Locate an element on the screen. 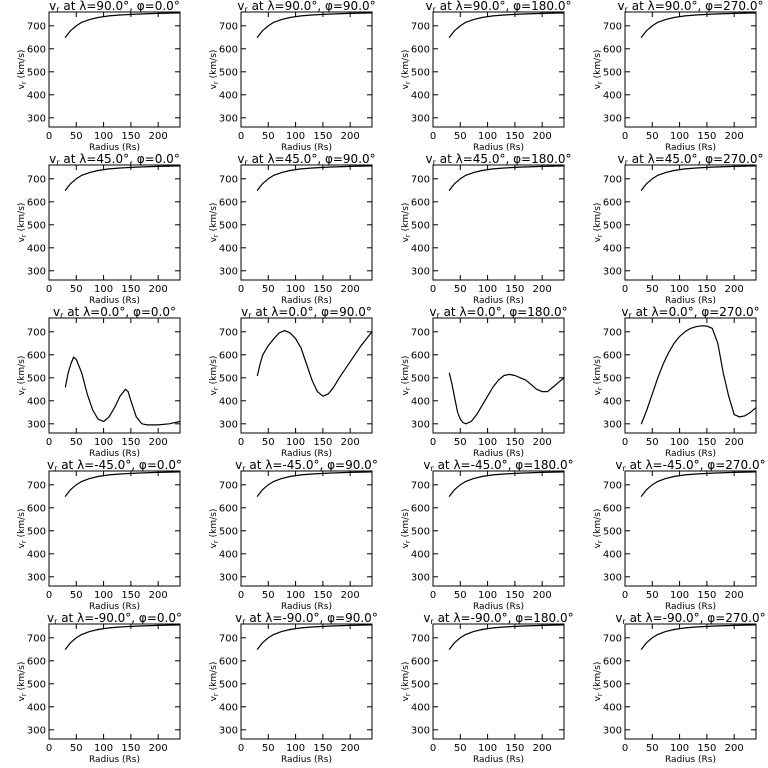 This screenshot has height=768, width=768. y-axis-label-units: (km/s) is located at coordinates (406, 372).